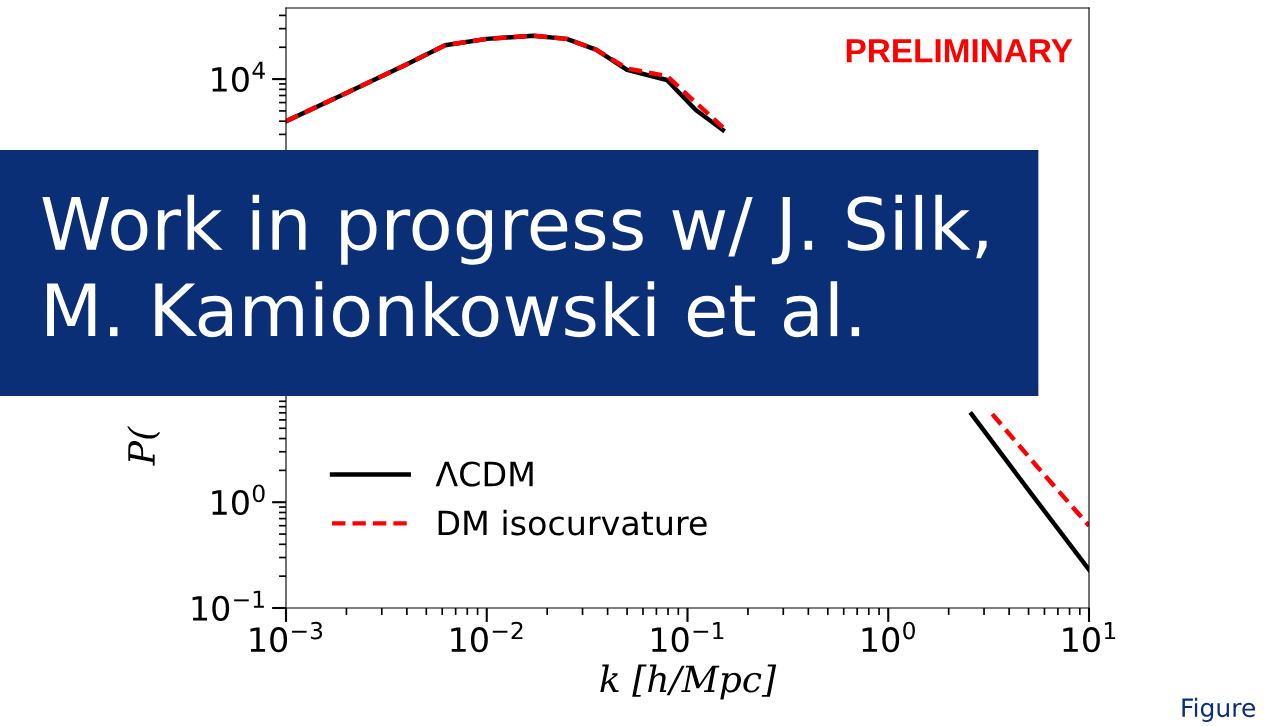 Image resolution: width=1276 pixels, height=726 pixels. Describe the element at coordinates (514, 266) in the screenshot. I see `annotation: Work in progress w/ J. Silk, M. Kamionkowski et al.` at that location.